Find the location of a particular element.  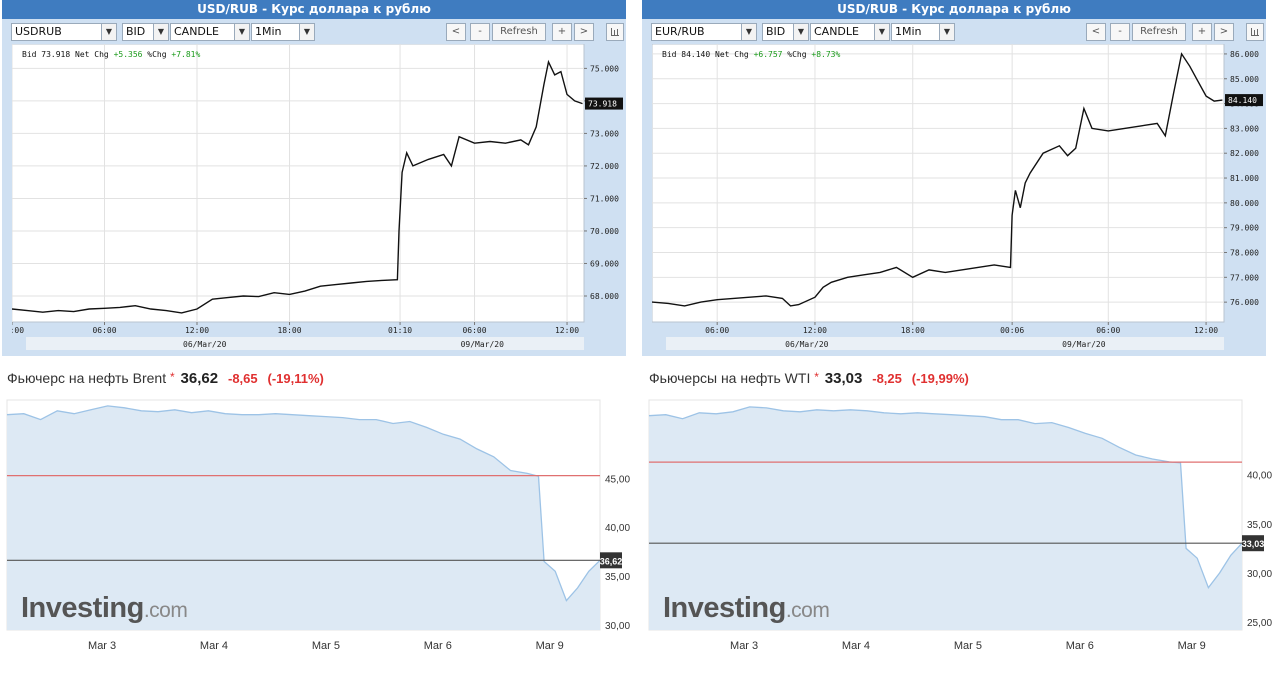

y-tick-label: 73.000 is located at coordinates (604, 133).